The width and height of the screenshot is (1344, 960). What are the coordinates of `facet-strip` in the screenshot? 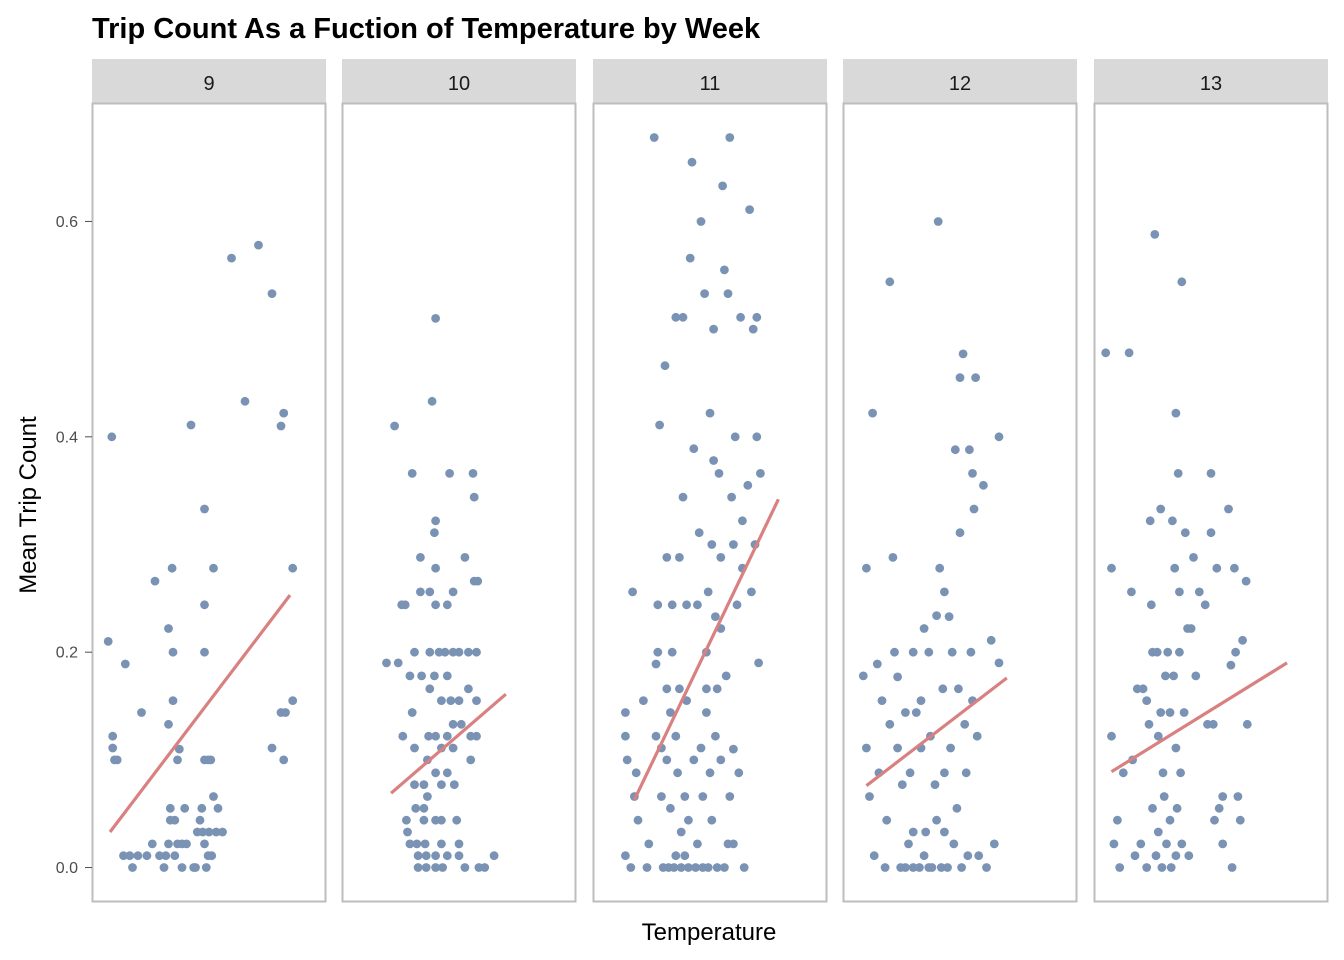 It's located at (710, 81).